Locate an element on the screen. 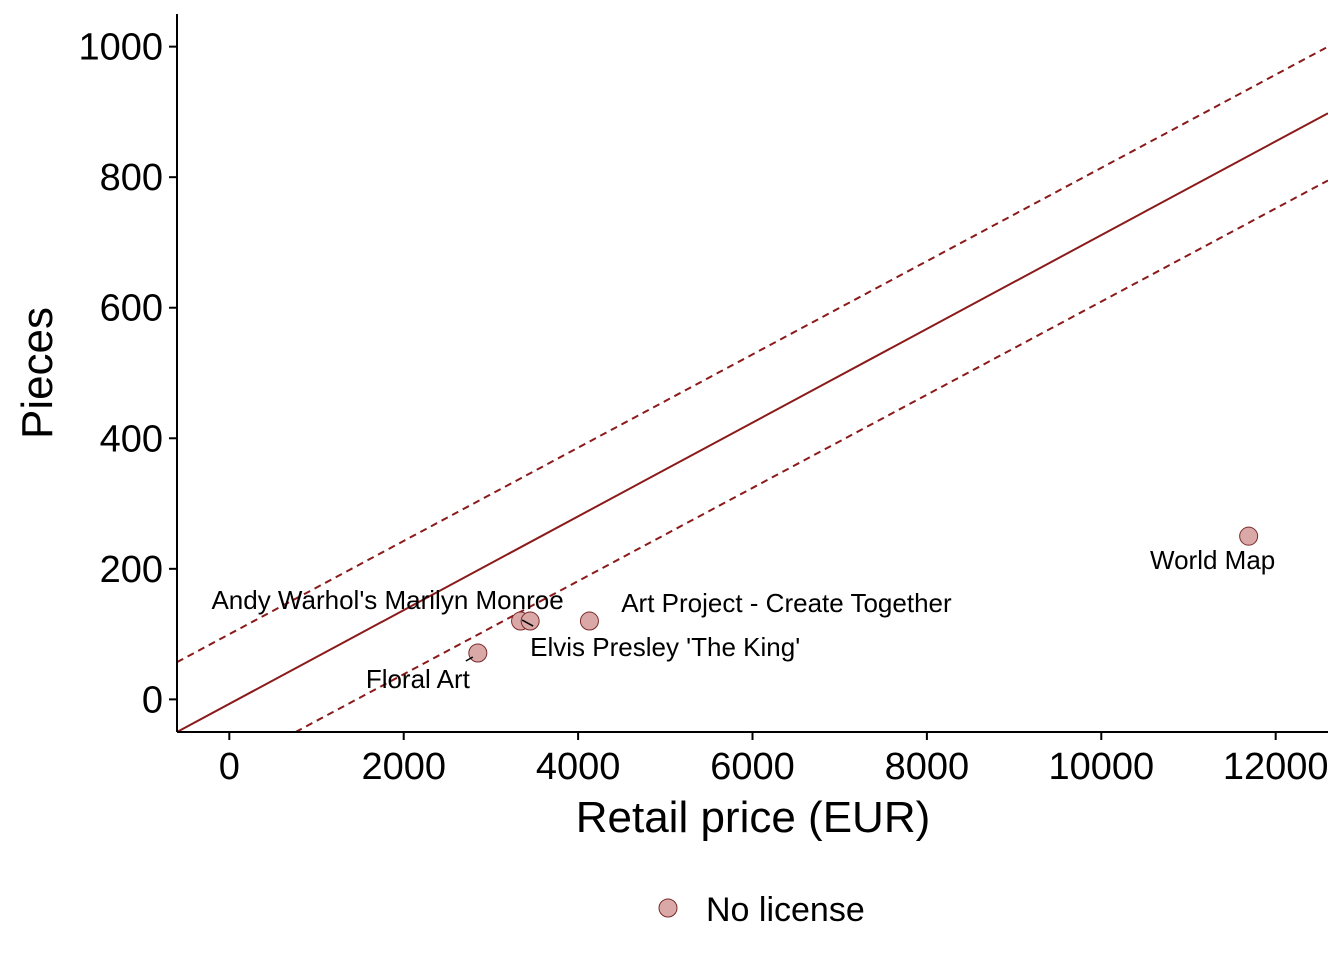  x-tick-label: 2000 is located at coordinates (403, 767).